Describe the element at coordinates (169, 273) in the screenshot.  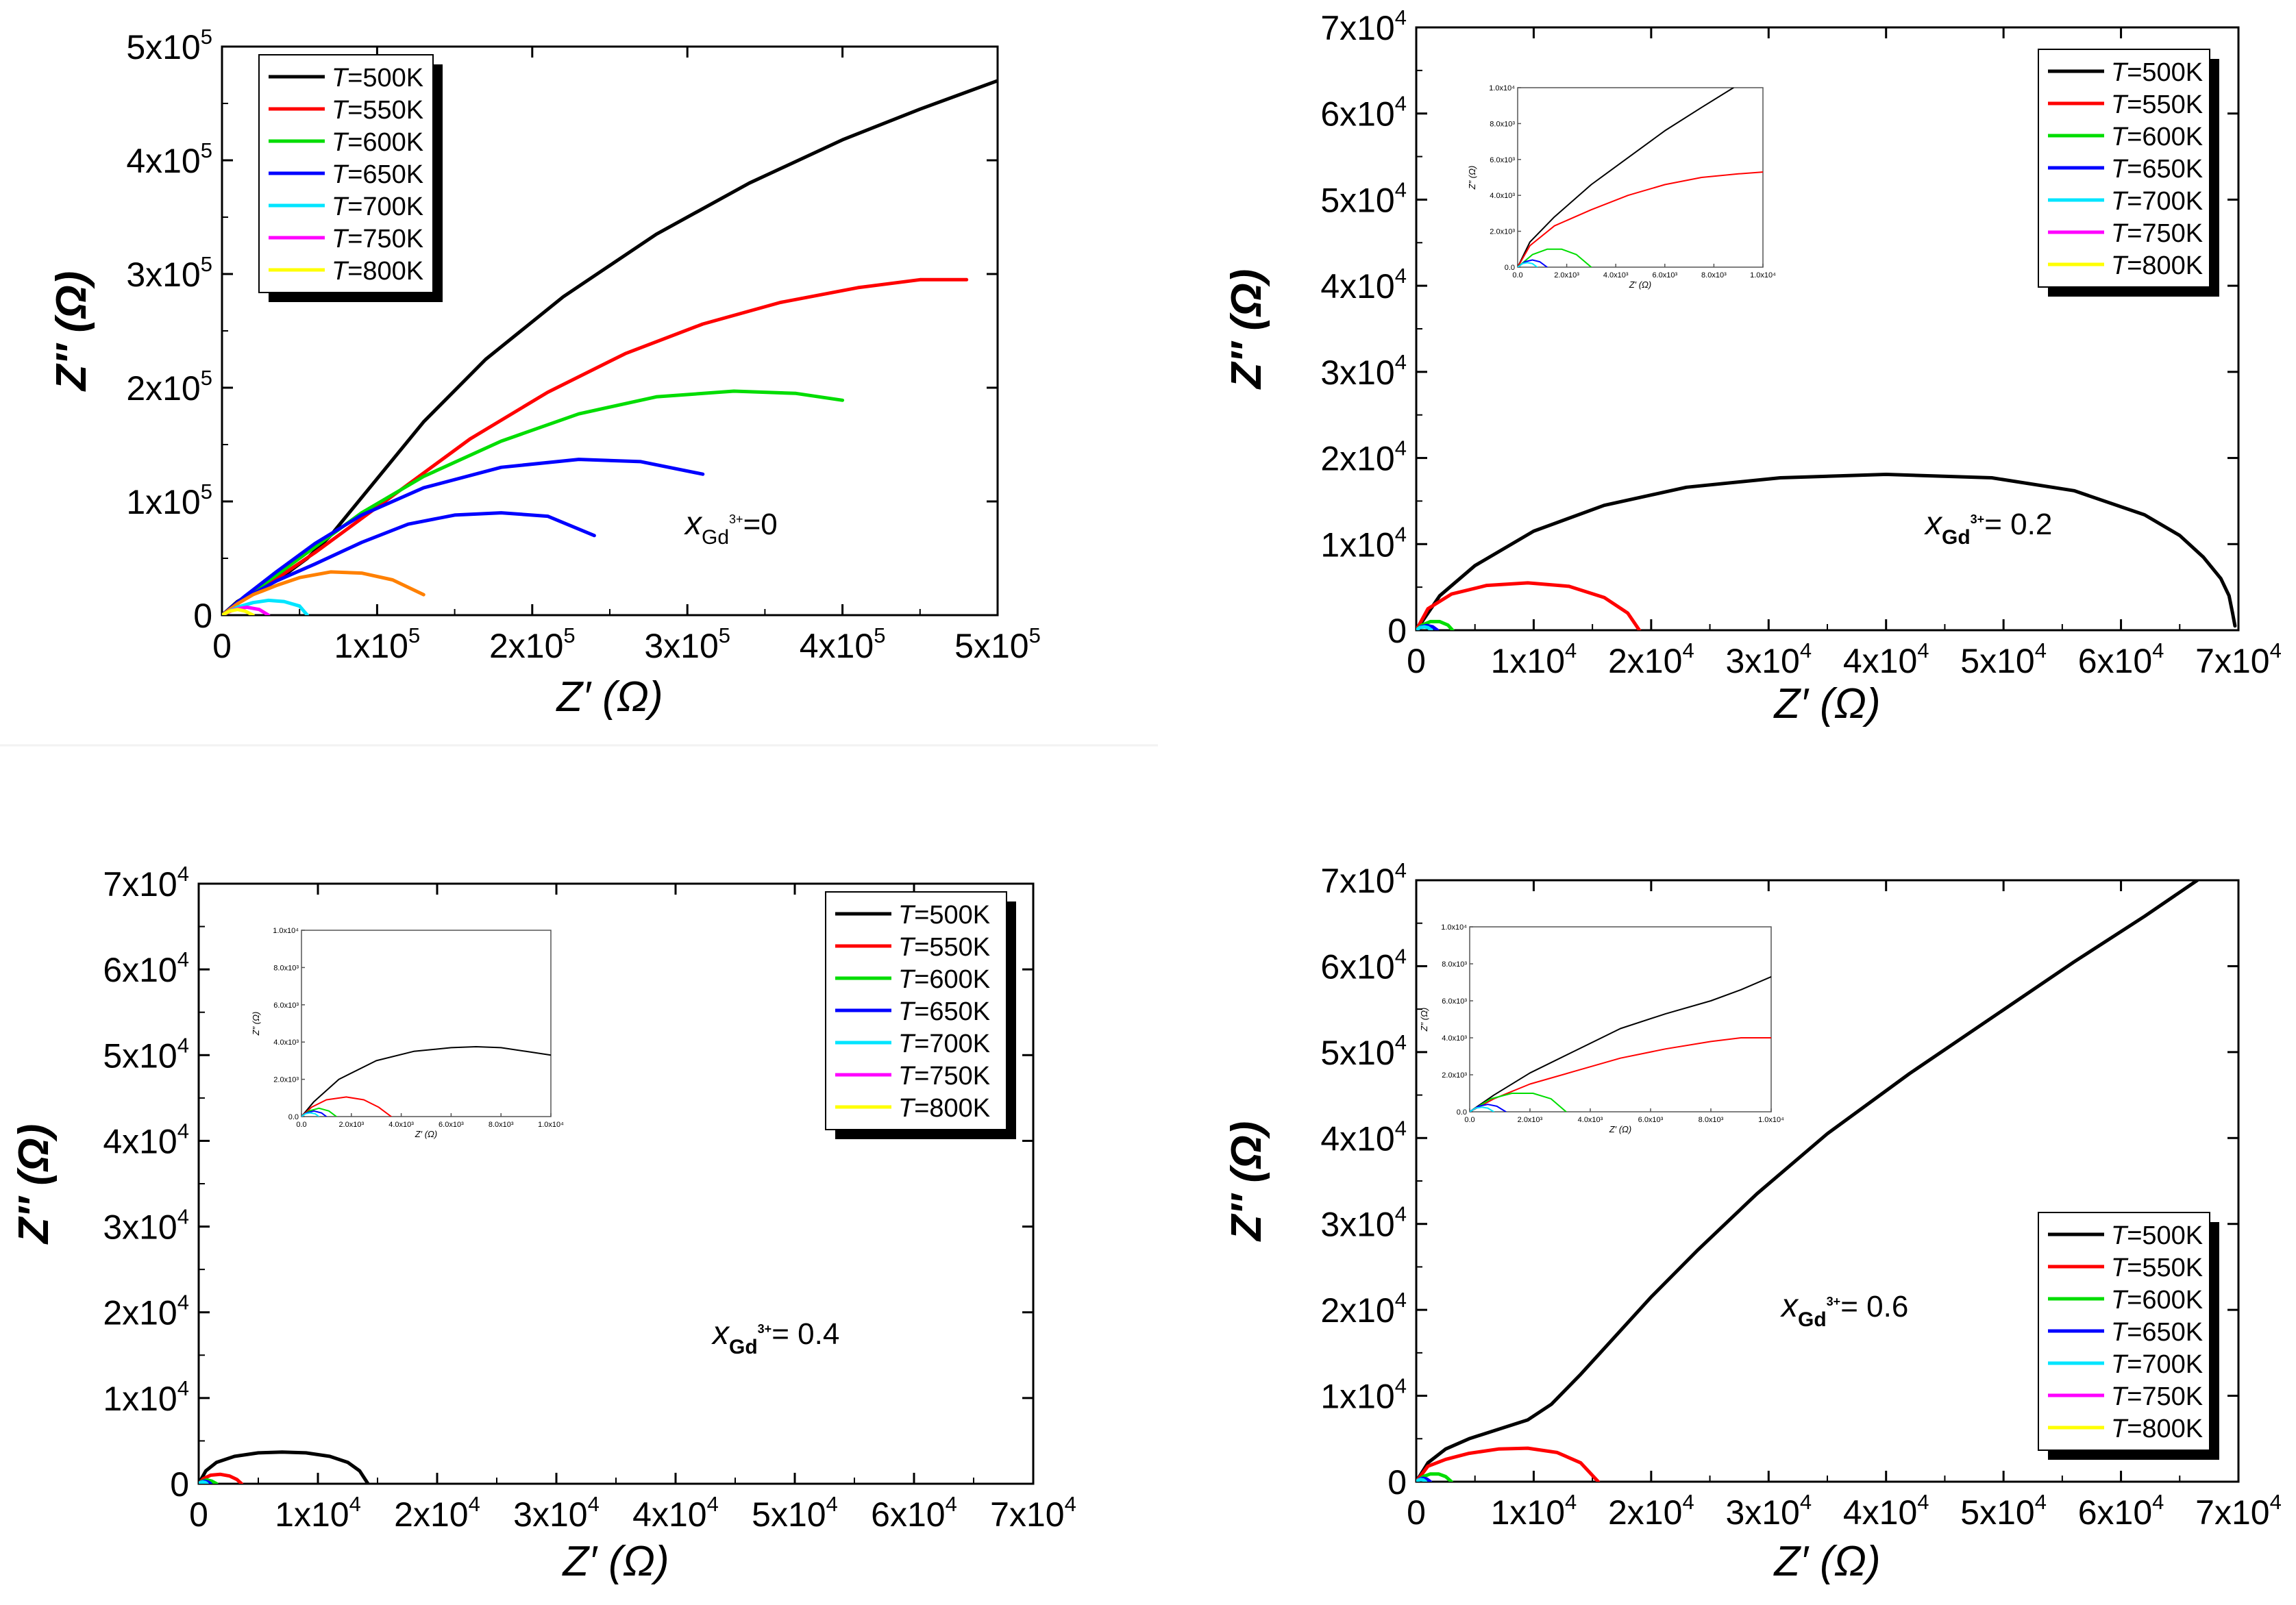
I see `y-tick-label: 3x10⁵` at that location.